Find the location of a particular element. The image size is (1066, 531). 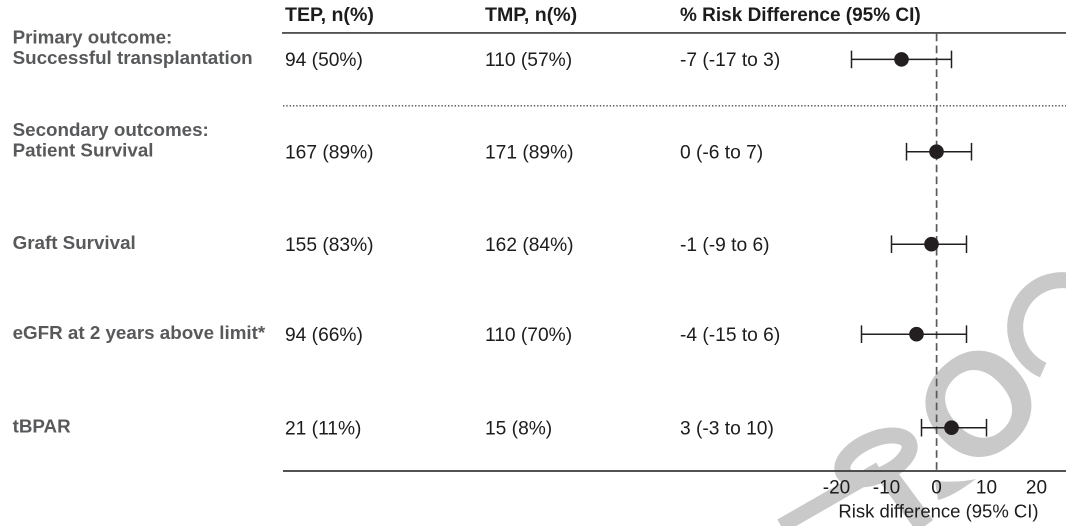

svg-text: 0 (-6 to 7) is located at coordinates (721, 153).